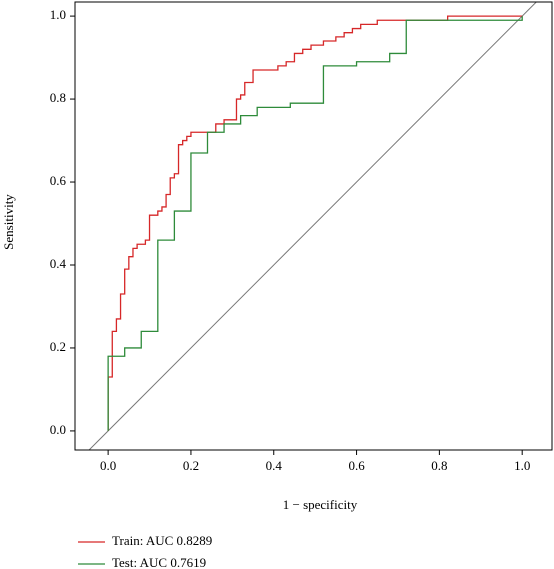 This screenshot has height=569, width=554. What do you see at coordinates (274, 465) in the screenshot?
I see `x-tick-label: 0.4` at bounding box center [274, 465].